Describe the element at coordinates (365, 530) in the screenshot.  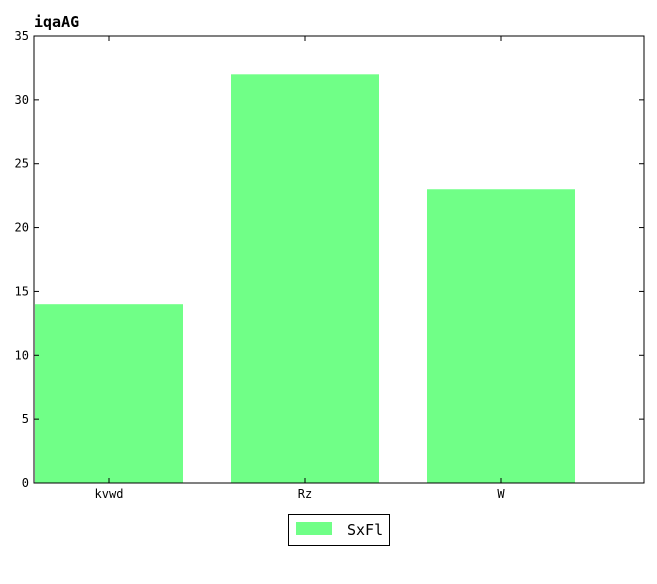
I see `legend-label: SxFl` at that location.